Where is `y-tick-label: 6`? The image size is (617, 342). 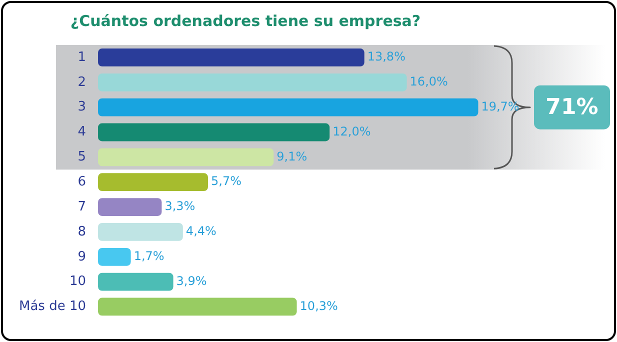
y-tick-label: 6 is located at coordinates (82, 182).